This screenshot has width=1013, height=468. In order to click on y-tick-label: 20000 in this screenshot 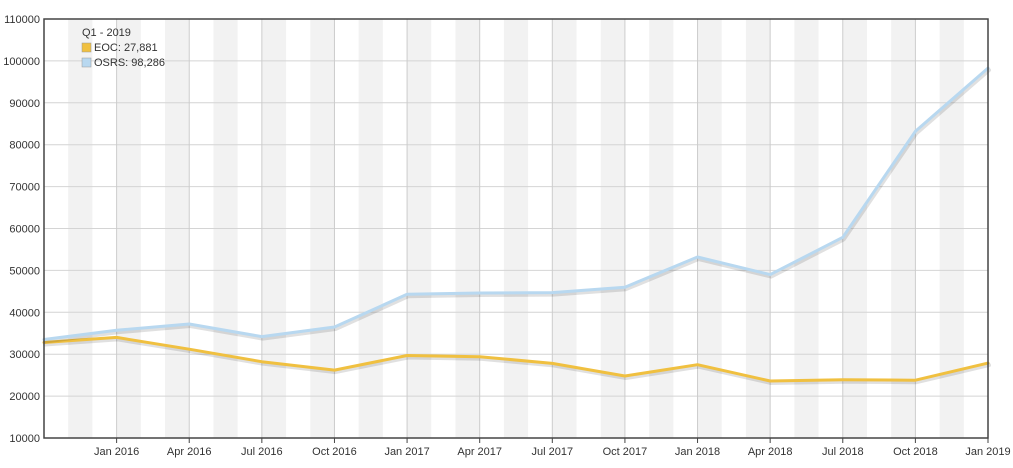, I will do `click(24, 397)`.